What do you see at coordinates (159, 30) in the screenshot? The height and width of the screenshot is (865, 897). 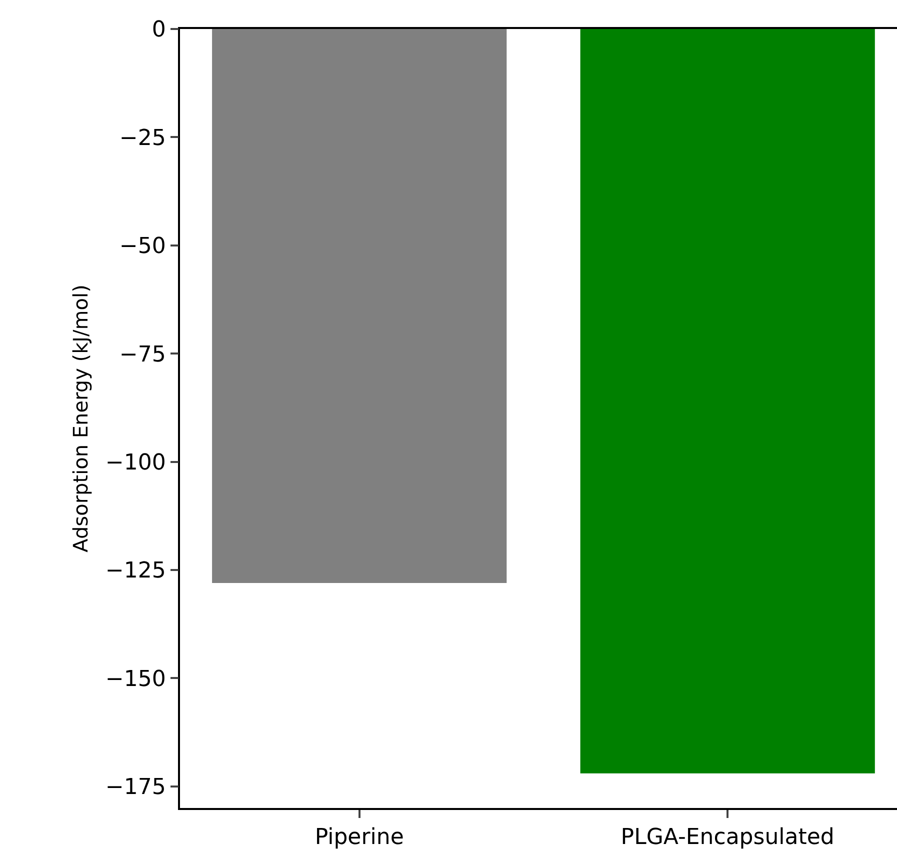 I see `y-tick-label: 0` at bounding box center [159, 30].